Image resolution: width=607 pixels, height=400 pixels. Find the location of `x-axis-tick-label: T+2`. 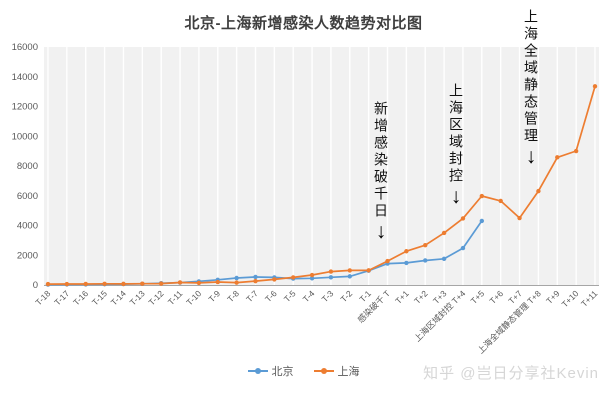

x-axis-tick-label: T+2 is located at coordinates (421, 297).